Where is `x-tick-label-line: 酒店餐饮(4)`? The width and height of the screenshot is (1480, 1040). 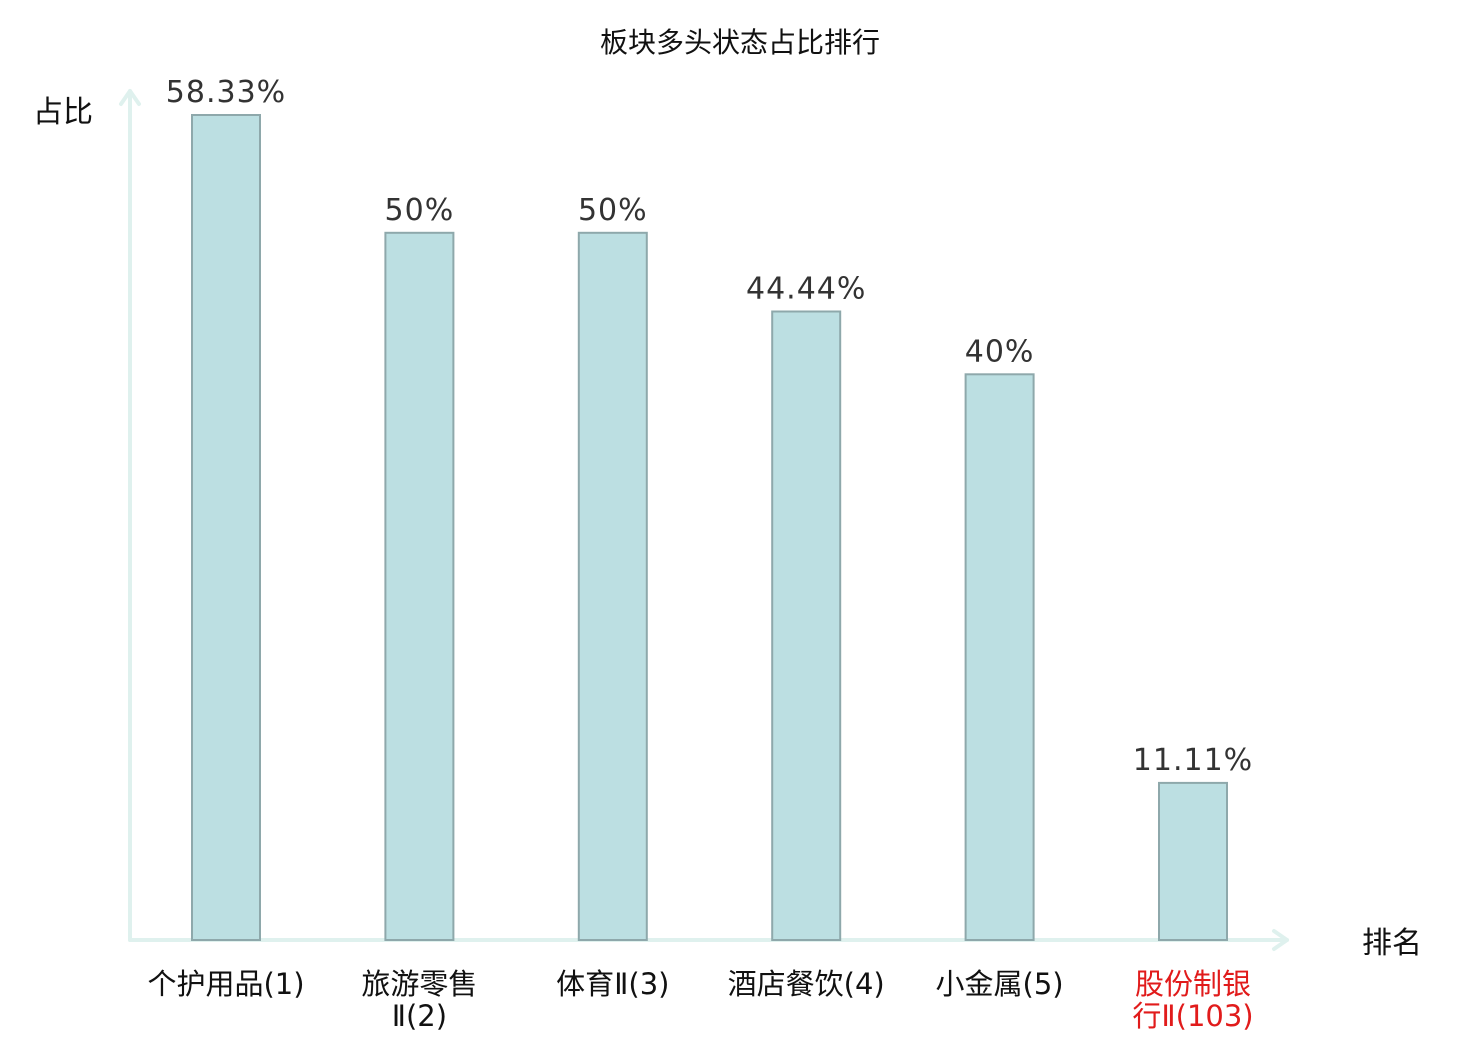
x-tick-label-line: 酒店餐饮(4) is located at coordinates (806, 984).